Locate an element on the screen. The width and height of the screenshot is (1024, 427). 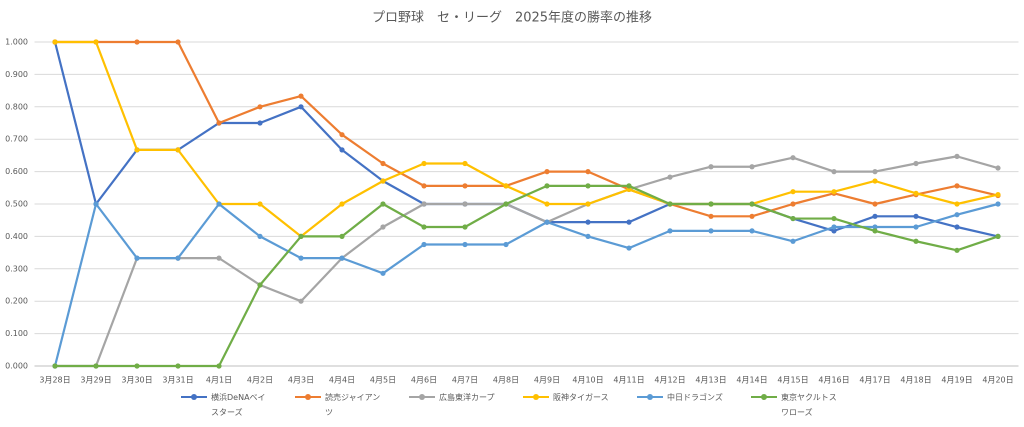
y-tick-label: 0.400 is located at coordinates (16, 236).